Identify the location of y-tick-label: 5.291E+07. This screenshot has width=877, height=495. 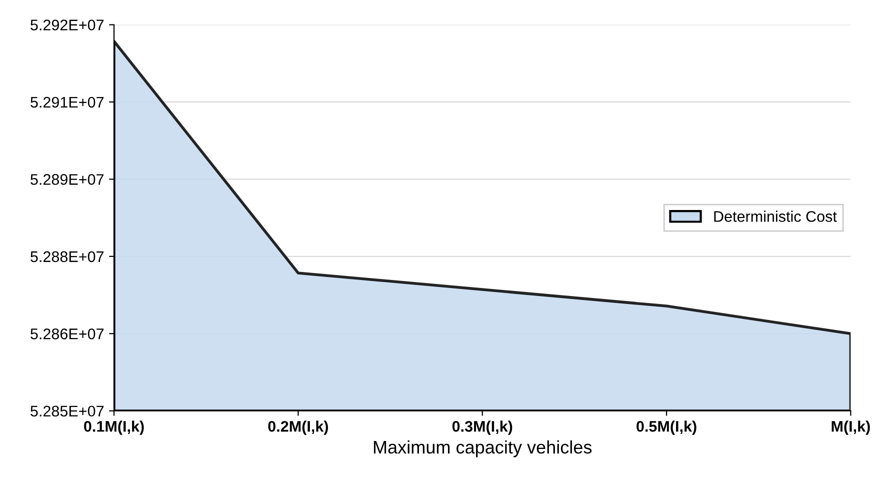
(67, 102).